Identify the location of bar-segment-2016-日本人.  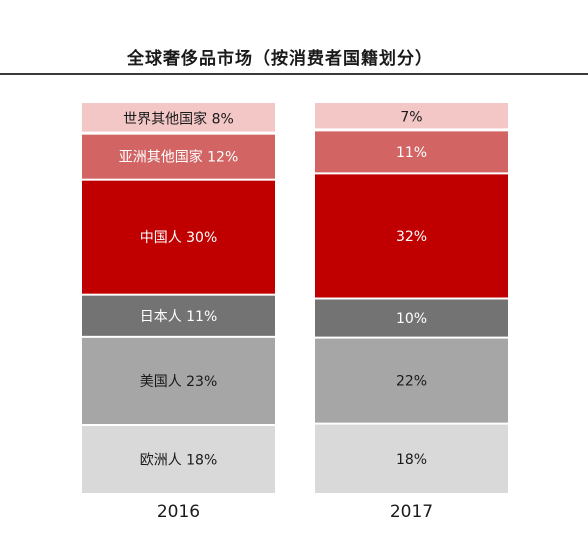
(178, 315).